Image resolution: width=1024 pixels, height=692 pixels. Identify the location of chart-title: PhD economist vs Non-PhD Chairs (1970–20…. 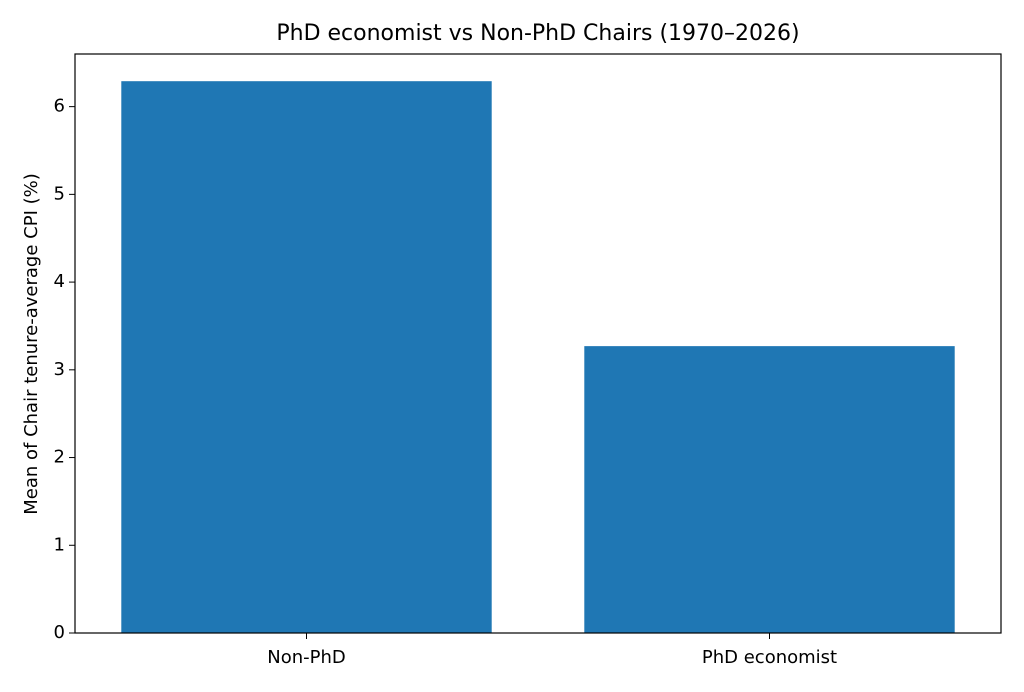
(537, 33).